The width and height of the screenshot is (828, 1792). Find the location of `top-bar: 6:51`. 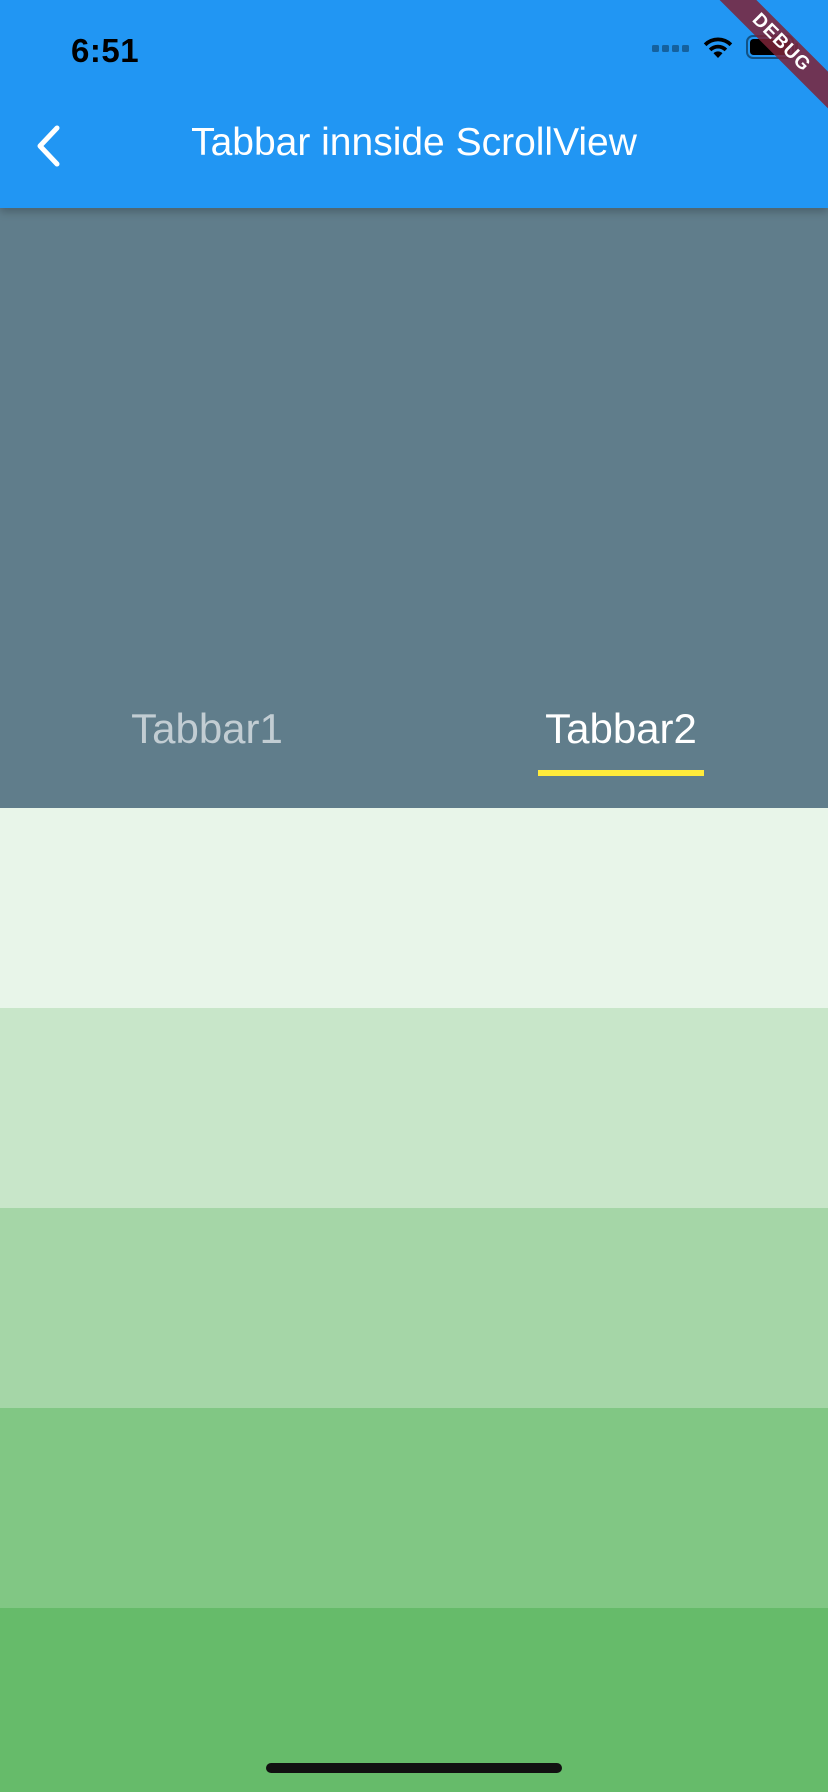

top-bar: 6:51 is located at coordinates (414, 104).